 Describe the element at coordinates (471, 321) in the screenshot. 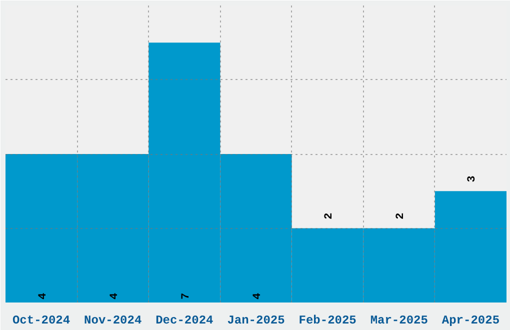

I see `x-tick-label: Apr-2025` at that location.